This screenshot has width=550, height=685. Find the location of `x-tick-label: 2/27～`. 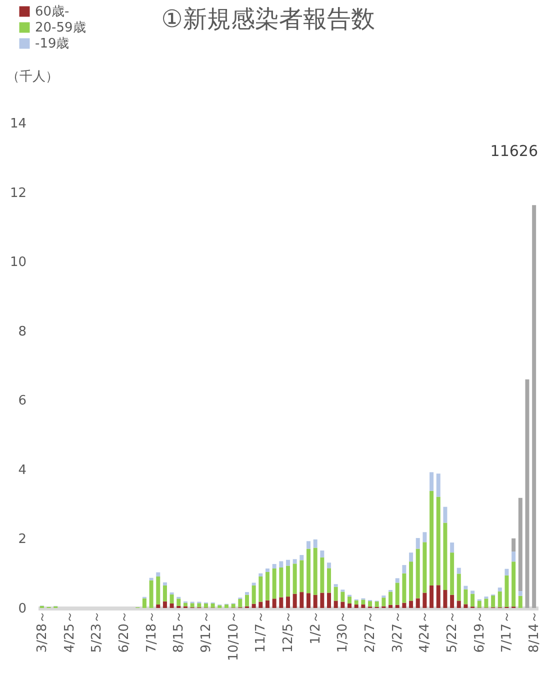

x-tick-label: 2/27～ is located at coordinates (370, 631).